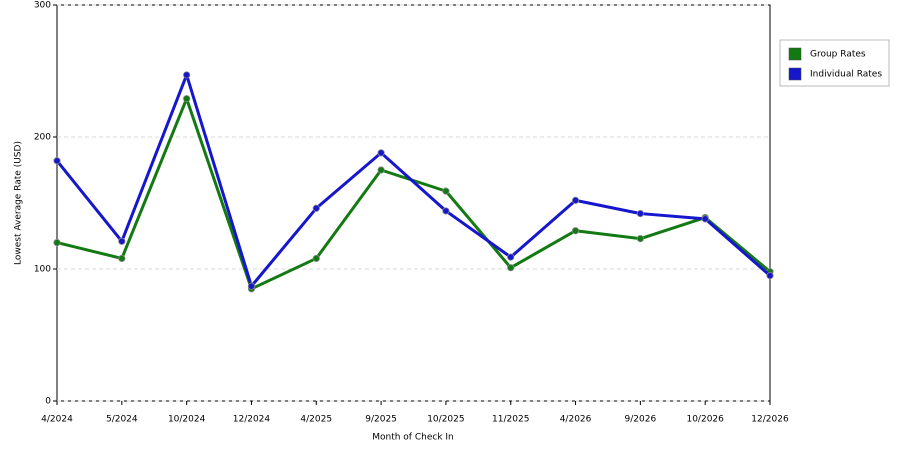  I want to click on x-tick-label: 10/2026, so click(705, 420).